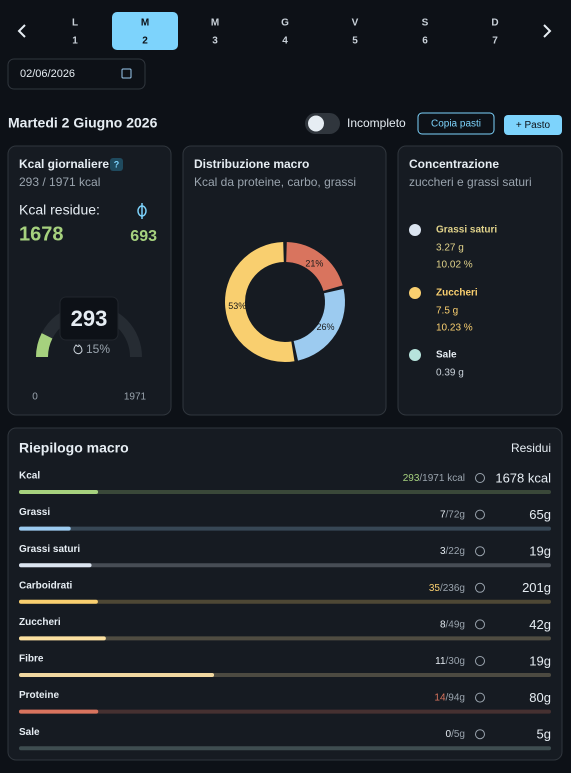  I want to click on row-amount: 11/30g, so click(450, 661).